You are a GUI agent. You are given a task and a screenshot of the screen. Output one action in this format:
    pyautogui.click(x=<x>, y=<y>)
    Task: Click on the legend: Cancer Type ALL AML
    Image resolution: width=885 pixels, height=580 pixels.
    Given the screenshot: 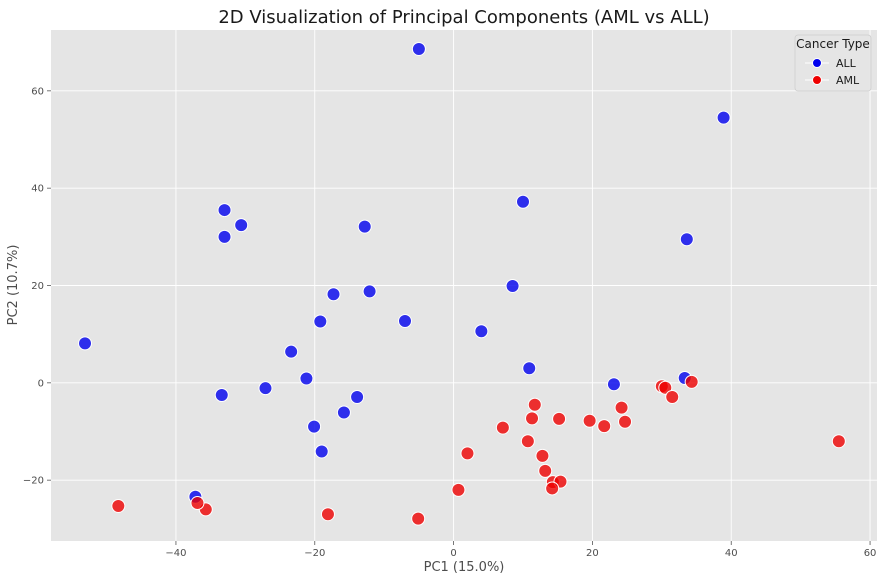 What is the action you would take?
    pyautogui.click(x=833, y=63)
    